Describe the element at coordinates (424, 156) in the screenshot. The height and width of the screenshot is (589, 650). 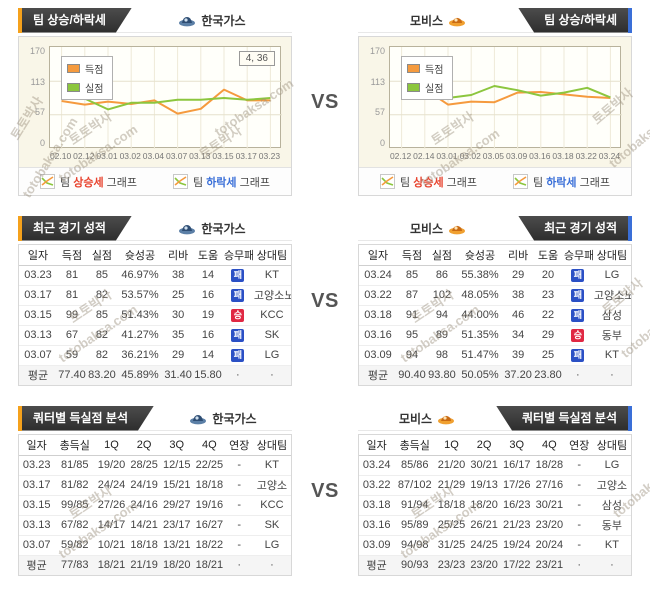
I see `x-tick-label: 02.14` at that location.